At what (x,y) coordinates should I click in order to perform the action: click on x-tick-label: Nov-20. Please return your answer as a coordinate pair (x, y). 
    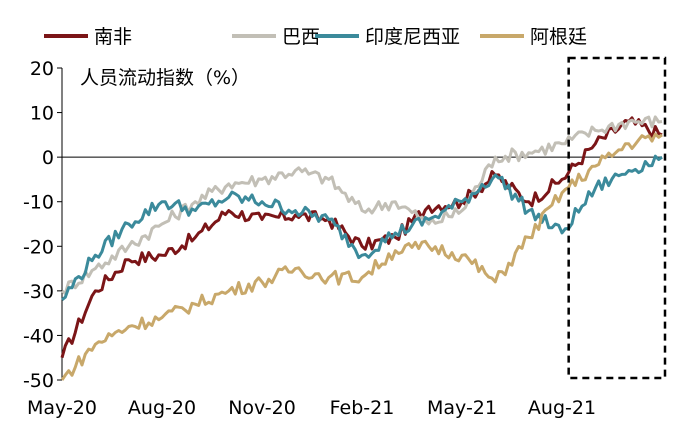
    Looking at the image, I should click on (262, 408).